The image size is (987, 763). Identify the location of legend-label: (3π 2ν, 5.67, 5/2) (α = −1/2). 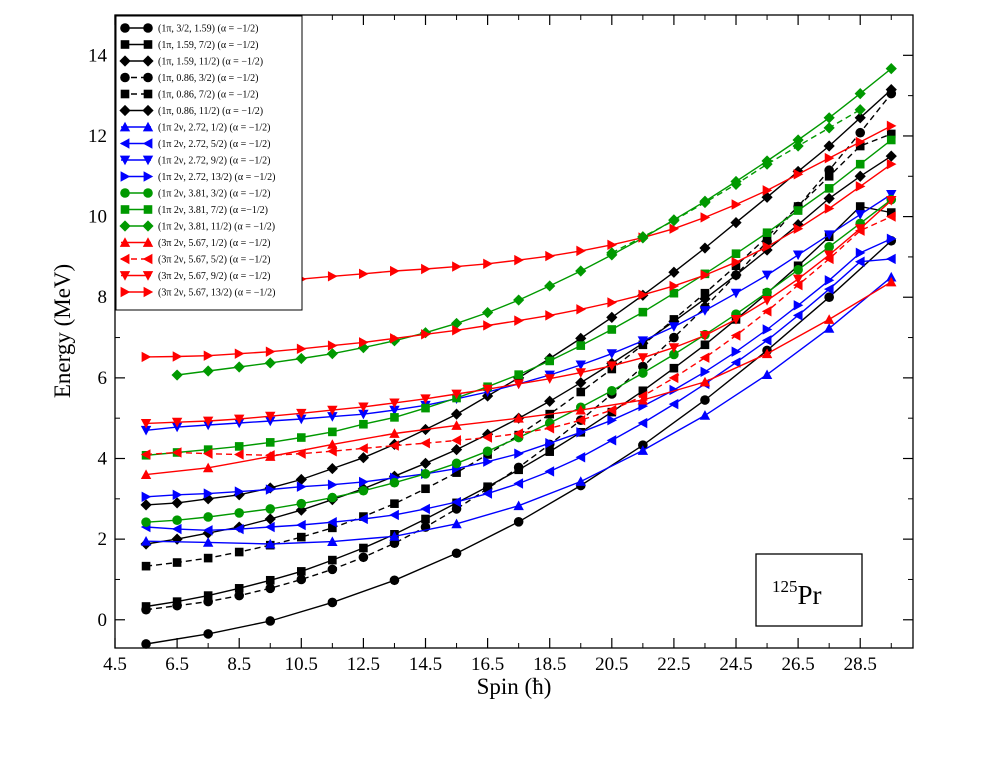
(214, 260).